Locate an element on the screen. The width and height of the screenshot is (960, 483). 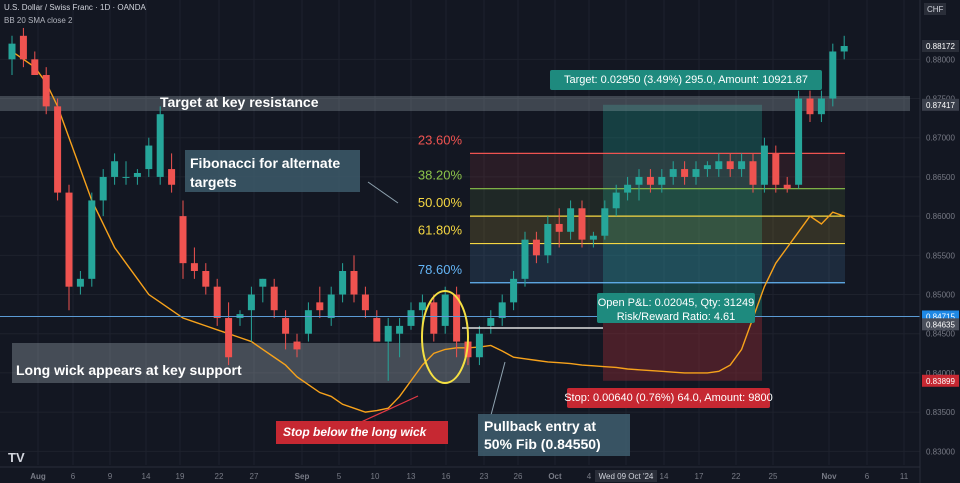
resistance-band is located at coordinates (455, 103).